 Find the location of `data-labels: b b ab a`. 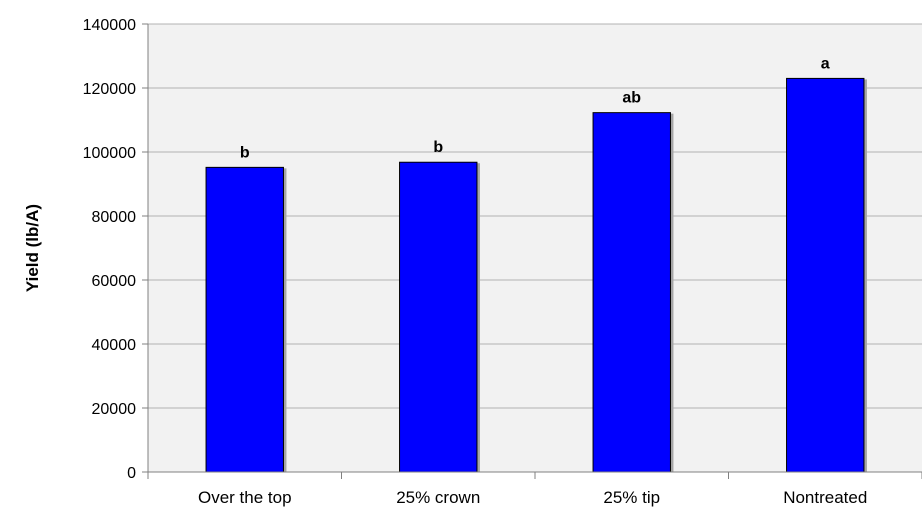

data-labels: b b ab a is located at coordinates (535, 108).